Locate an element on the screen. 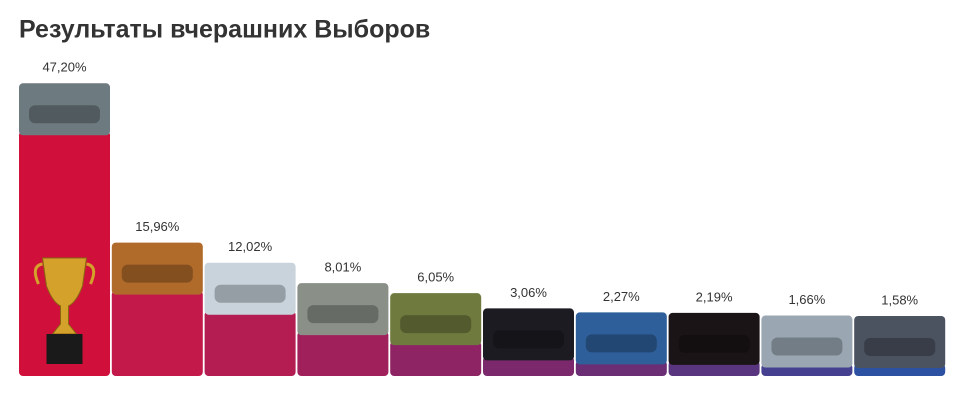 The height and width of the screenshot is (412, 960). trophy-icon is located at coordinates (64, 310).